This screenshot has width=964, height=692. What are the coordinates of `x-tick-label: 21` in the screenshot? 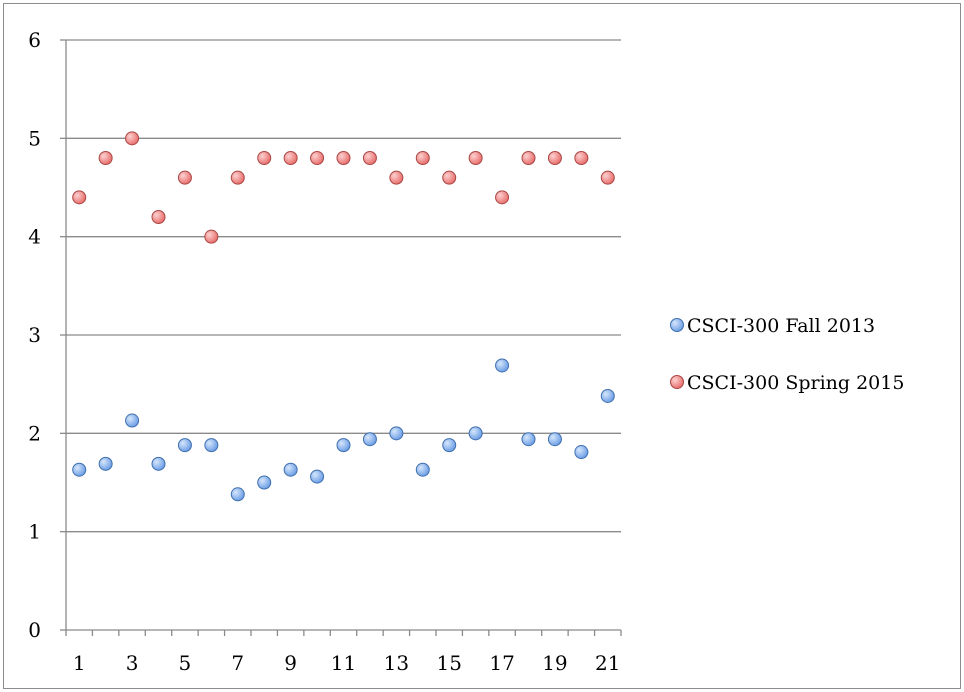 It's located at (607, 663).